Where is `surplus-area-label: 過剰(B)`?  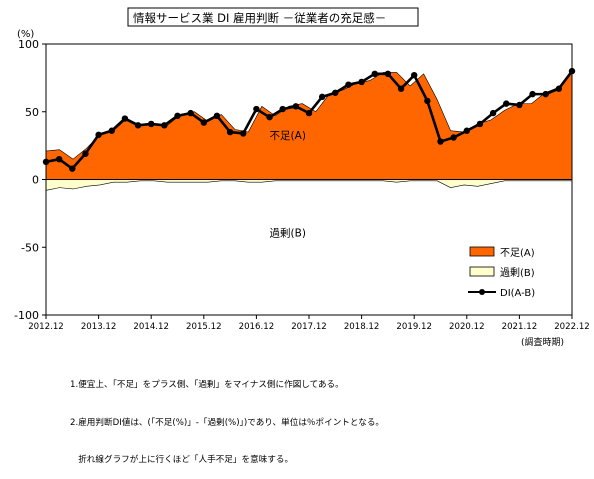
surplus-area-label: 過剰(B) is located at coordinates (288, 233).